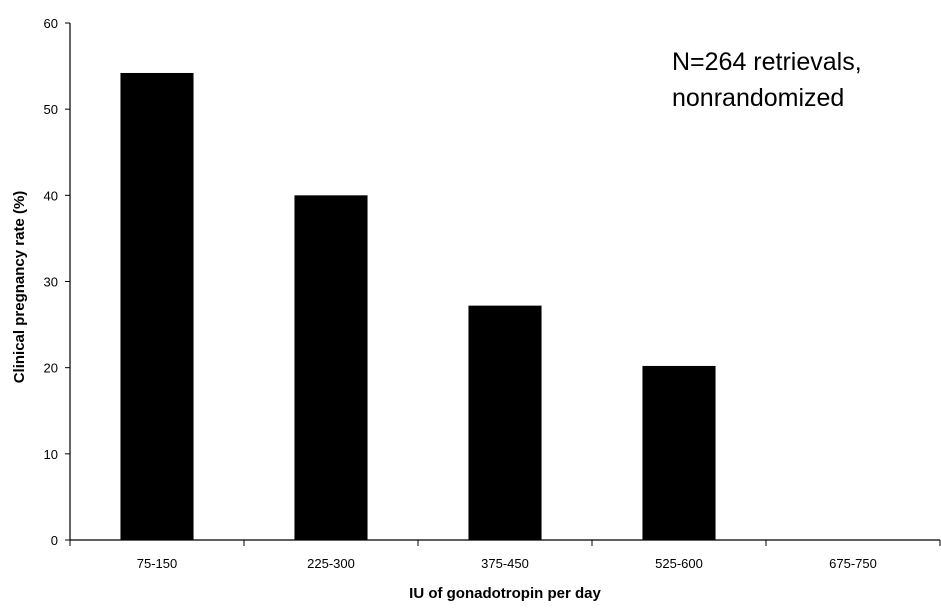 This screenshot has width=941, height=608. I want to click on y-tick-label: 10, so click(51, 454).